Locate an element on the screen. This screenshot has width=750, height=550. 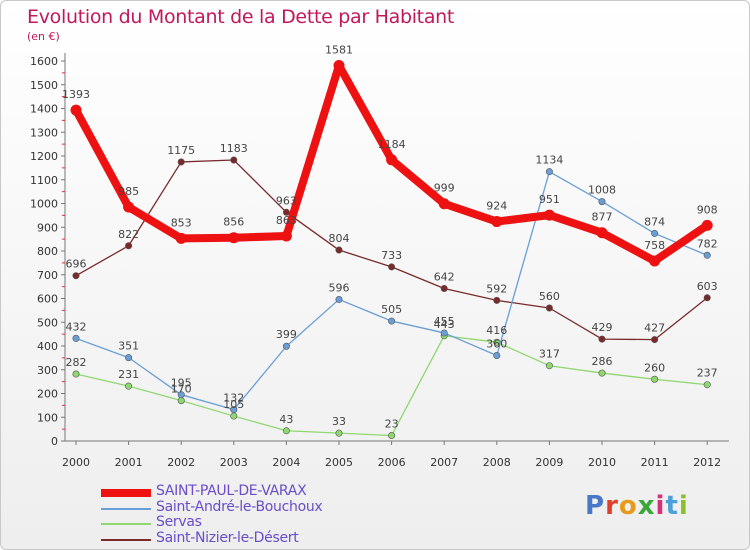
data-label: 33 is located at coordinates (339, 421).